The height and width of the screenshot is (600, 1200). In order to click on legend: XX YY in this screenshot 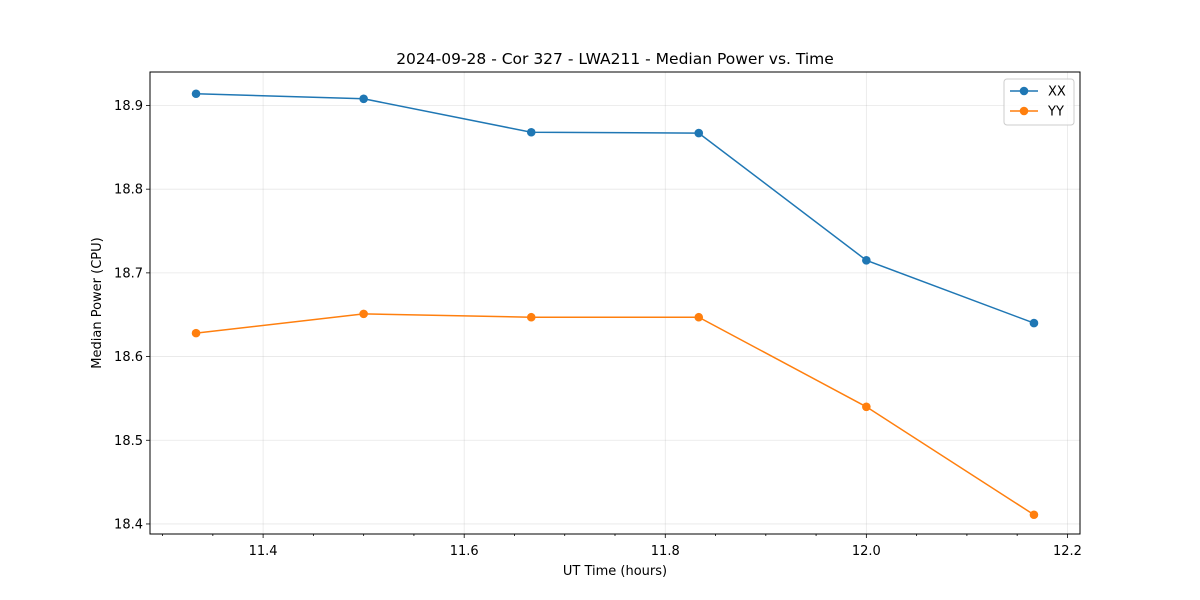, I will do `click(1039, 102)`.